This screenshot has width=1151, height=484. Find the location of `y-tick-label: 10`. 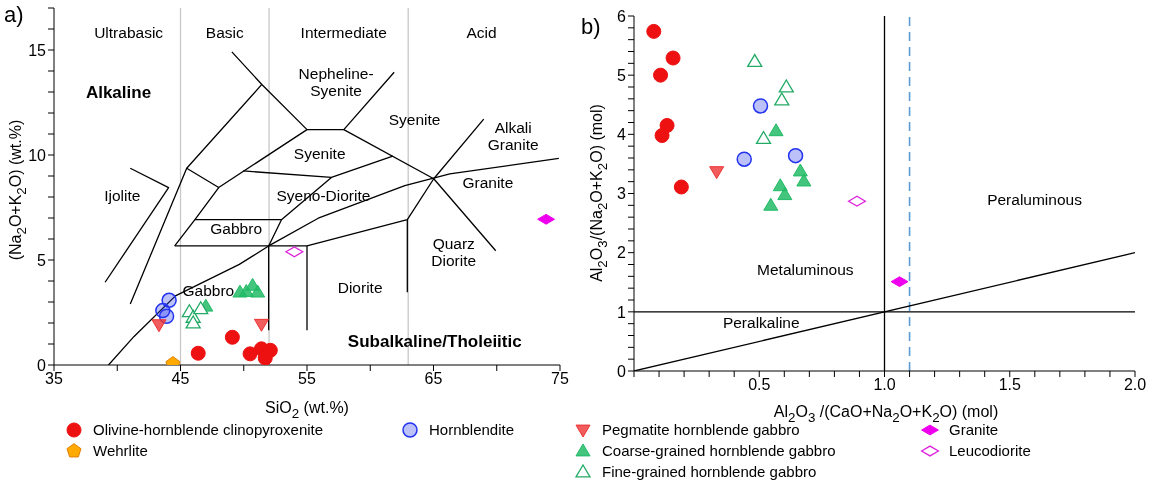

y-tick-label: 10 is located at coordinates (37, 155).